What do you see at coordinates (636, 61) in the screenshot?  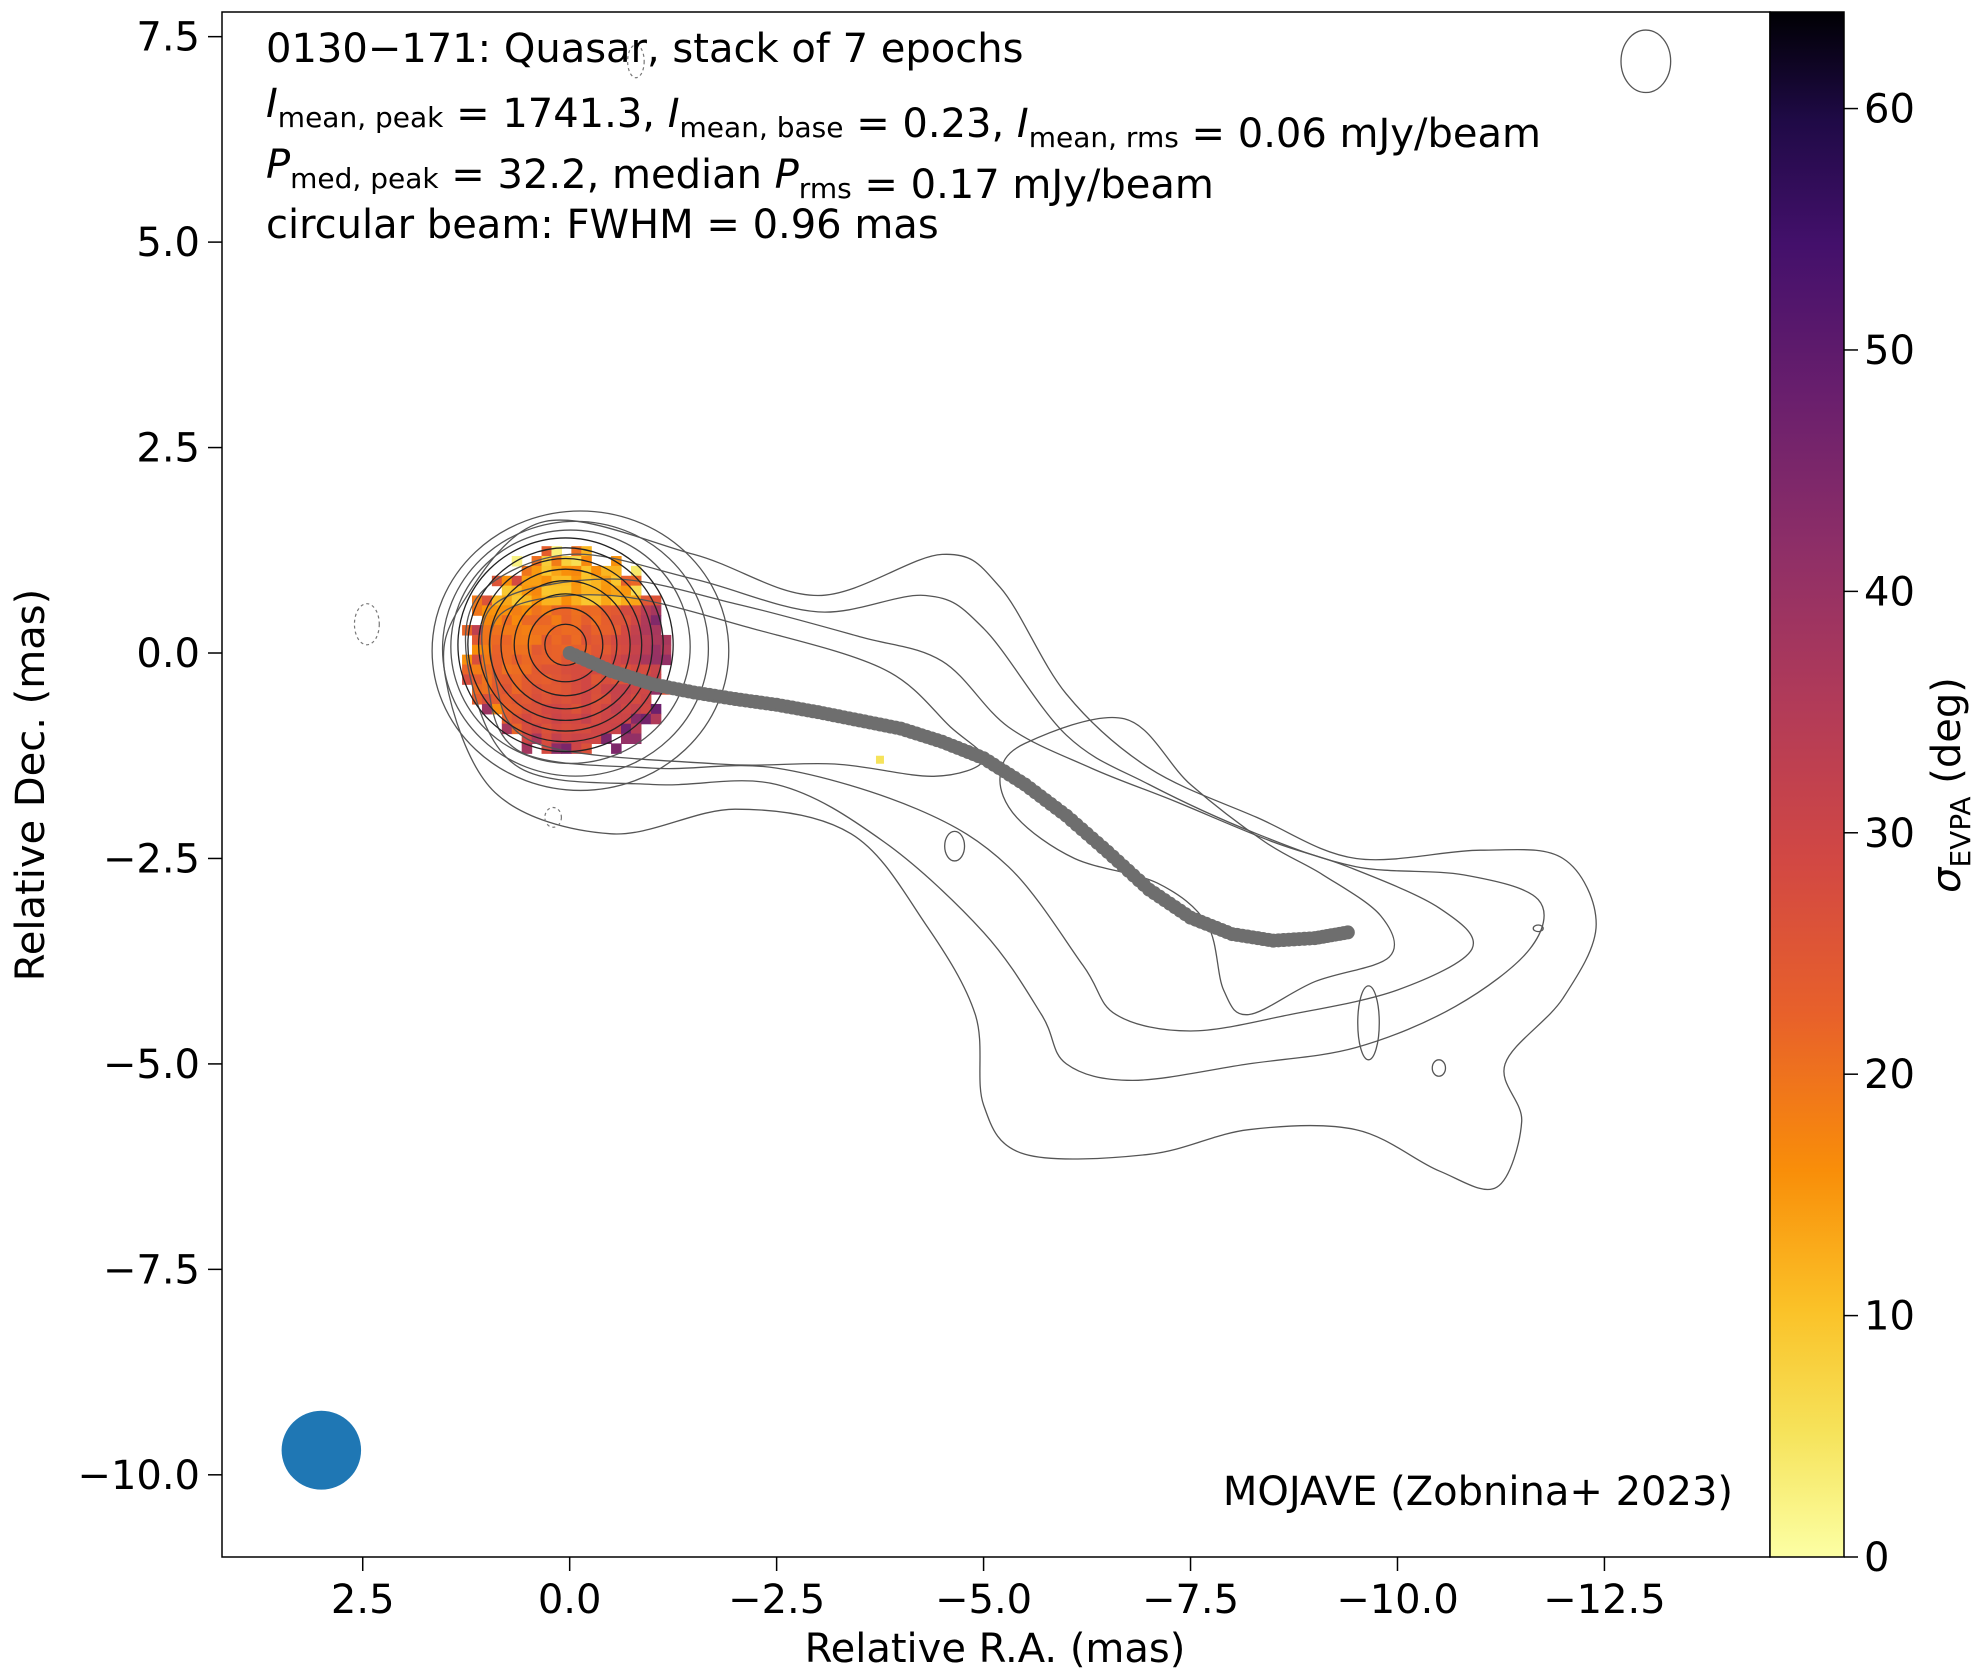 I see `negative-contour` at bounding box center [636, 61].